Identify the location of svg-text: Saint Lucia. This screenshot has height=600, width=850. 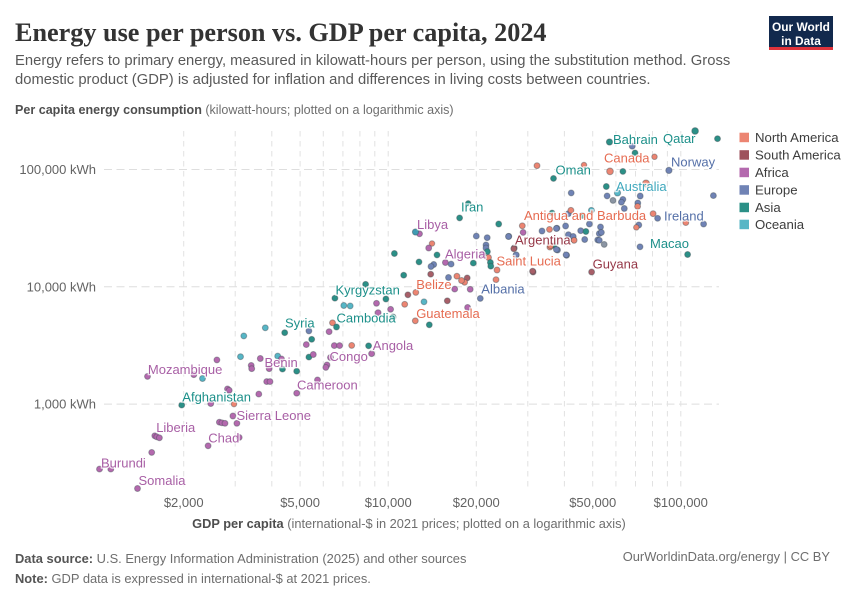
(529, 261).